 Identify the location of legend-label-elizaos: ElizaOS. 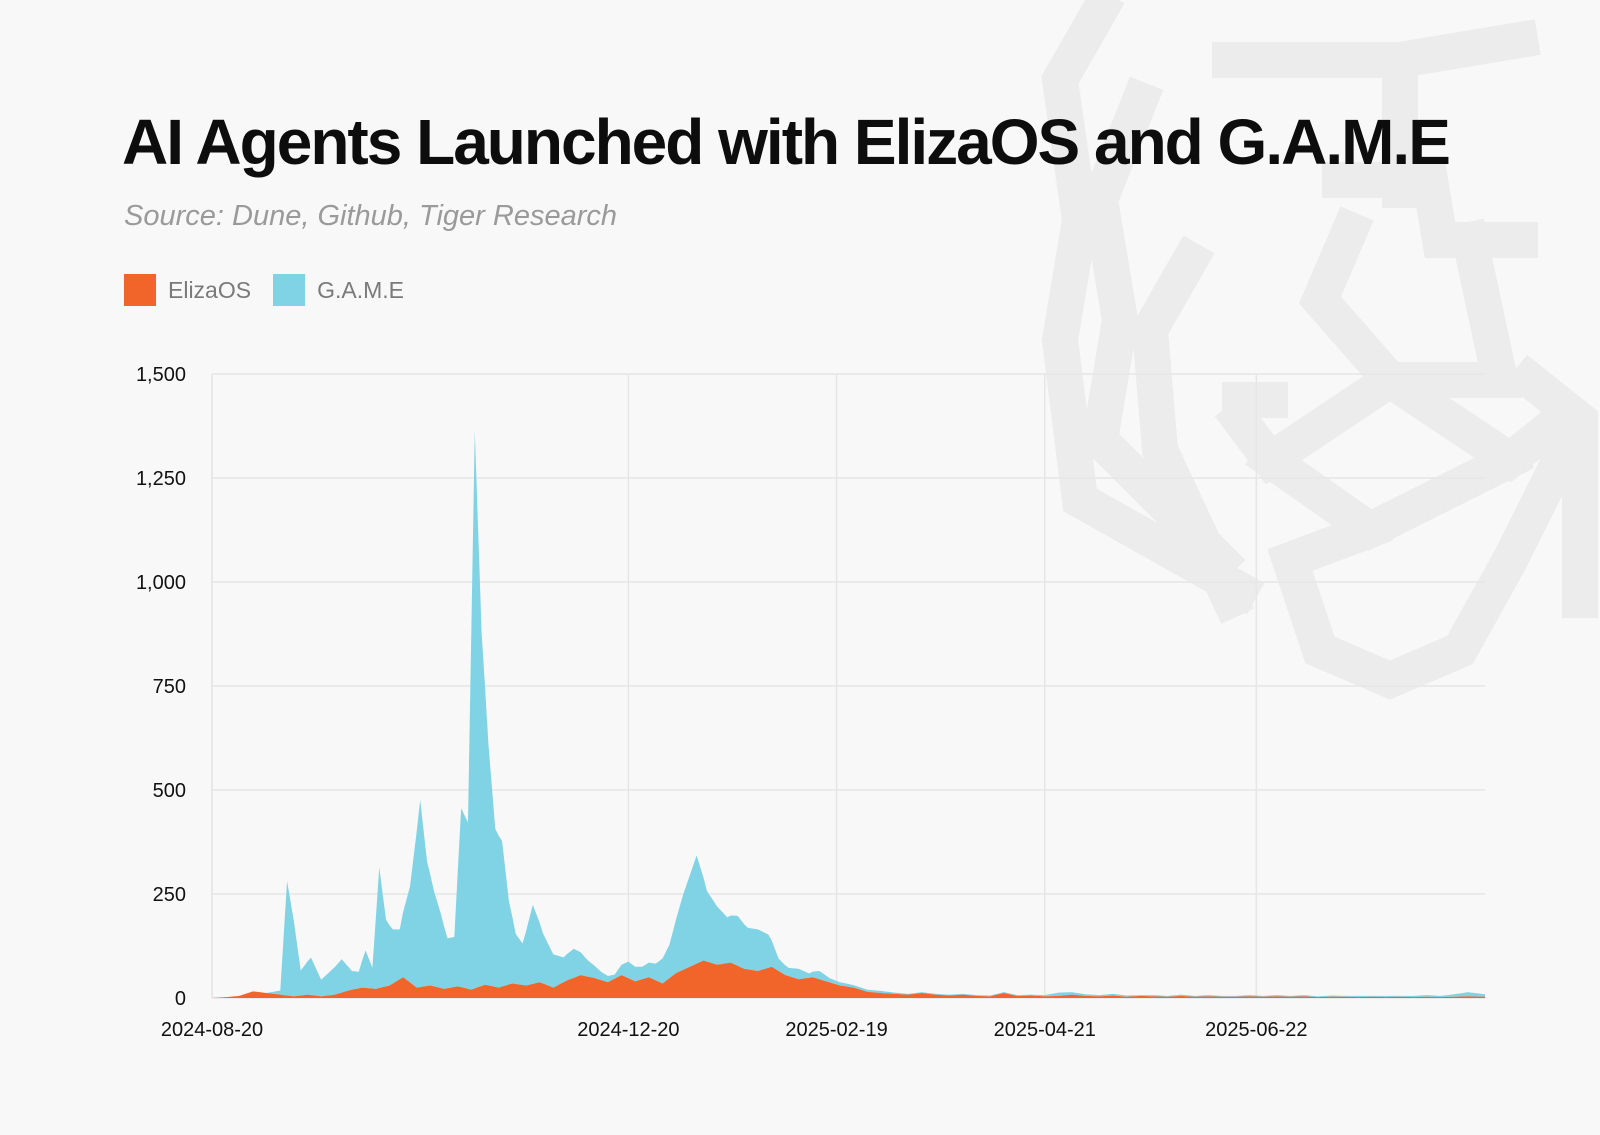
(210, 289).